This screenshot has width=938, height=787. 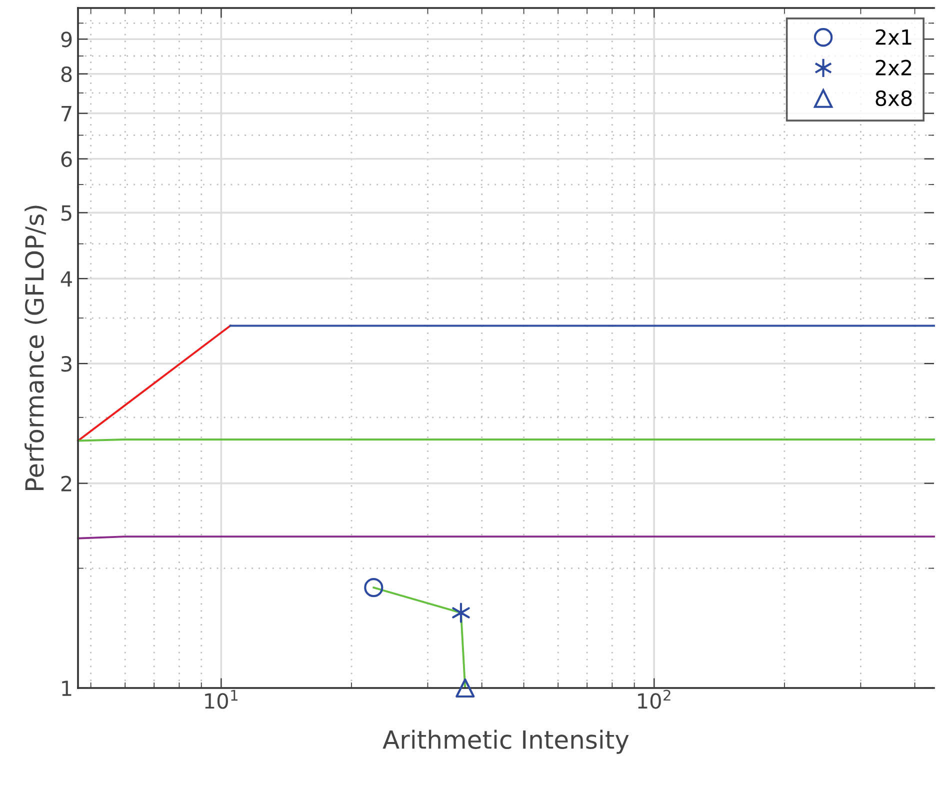 I want to click on legend-label: 8x8, so click(x=894, y=98).